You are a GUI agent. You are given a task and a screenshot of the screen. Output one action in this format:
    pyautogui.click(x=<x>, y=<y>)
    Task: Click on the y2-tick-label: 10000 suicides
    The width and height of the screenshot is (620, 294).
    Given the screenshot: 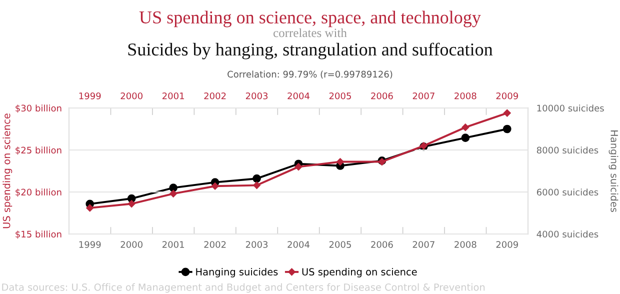 What is the action you would take?
    pyautogui.click(x=570, y=108)
    